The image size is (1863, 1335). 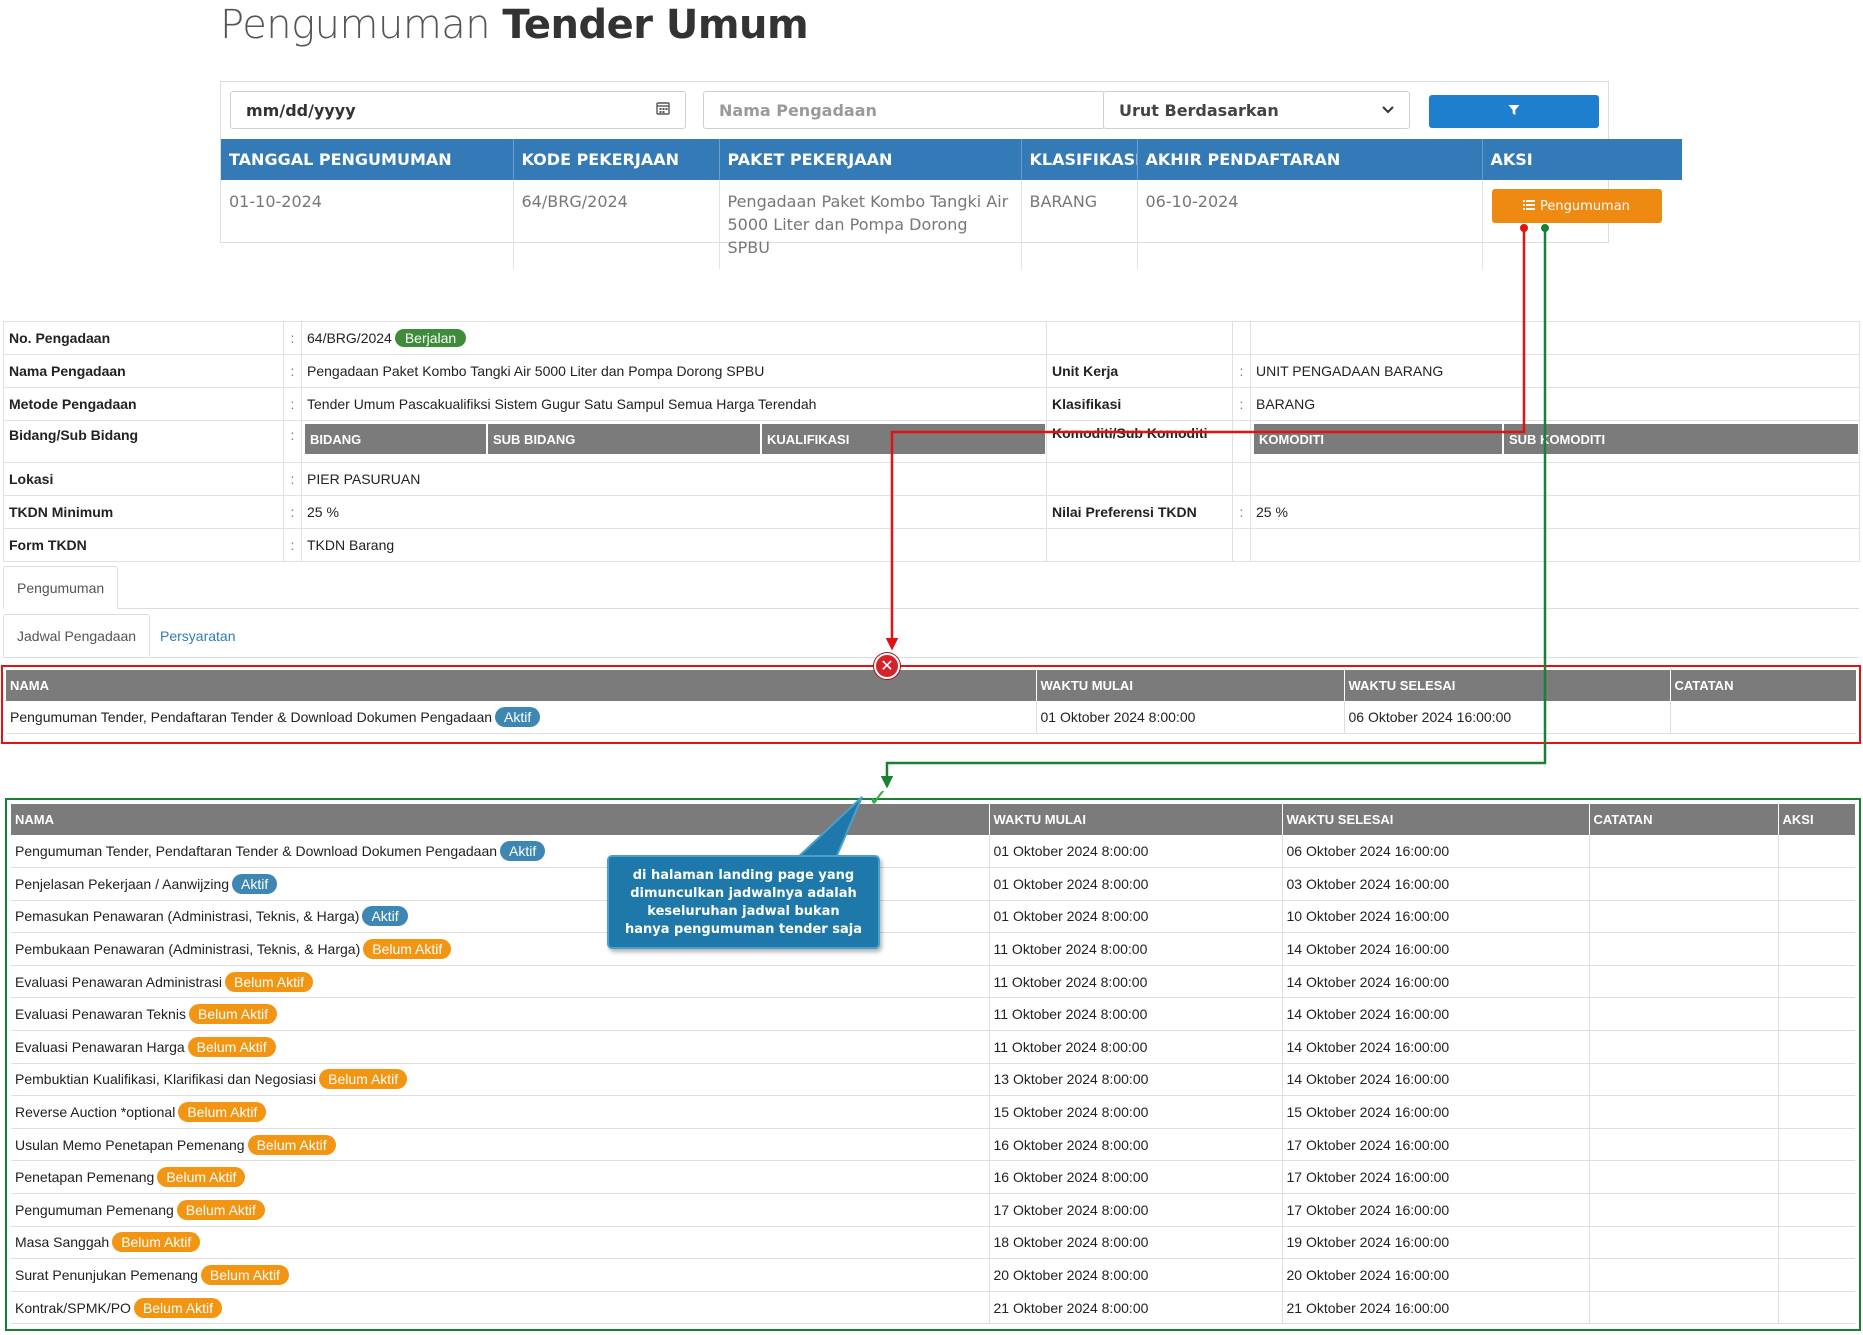 I want to click on filter-button, so click(x=1514, y=111).